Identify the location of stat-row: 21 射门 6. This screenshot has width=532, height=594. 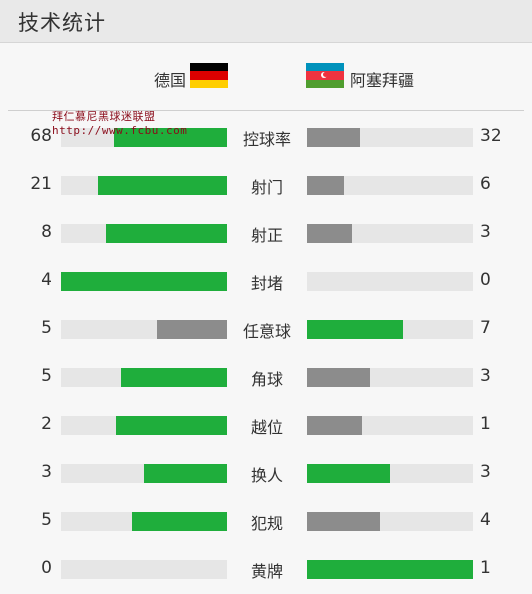
(266, 186).